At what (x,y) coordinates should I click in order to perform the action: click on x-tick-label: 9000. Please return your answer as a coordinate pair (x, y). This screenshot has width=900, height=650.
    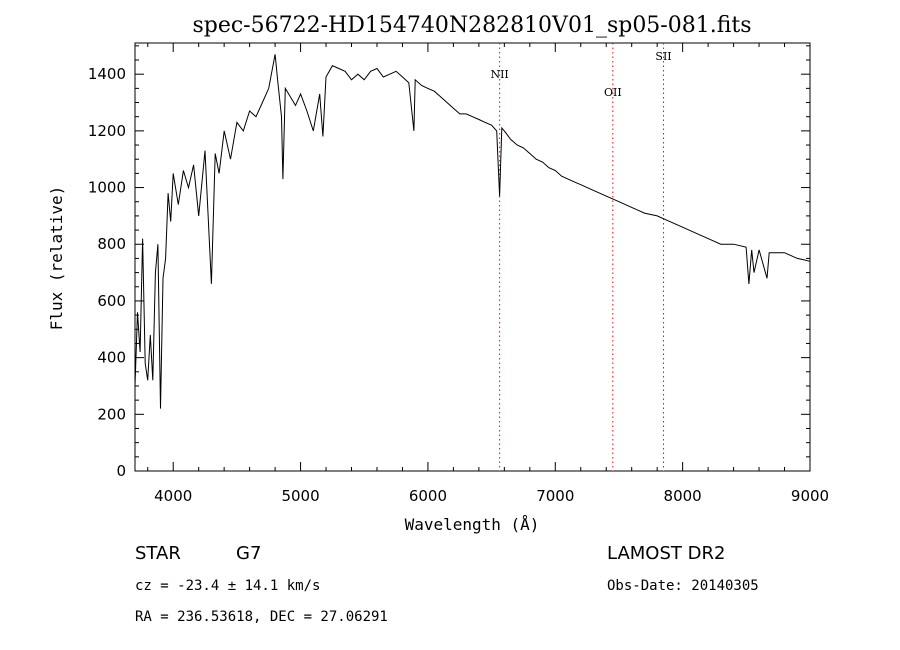
    Looking at the image, I should click on (810, 496).